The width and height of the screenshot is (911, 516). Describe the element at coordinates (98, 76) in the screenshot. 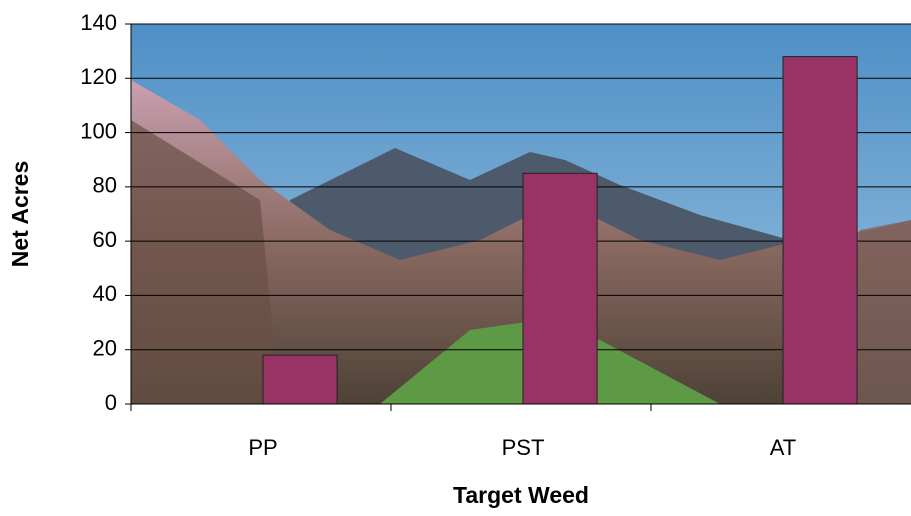

I see `y-tick-label: 120` at that location.